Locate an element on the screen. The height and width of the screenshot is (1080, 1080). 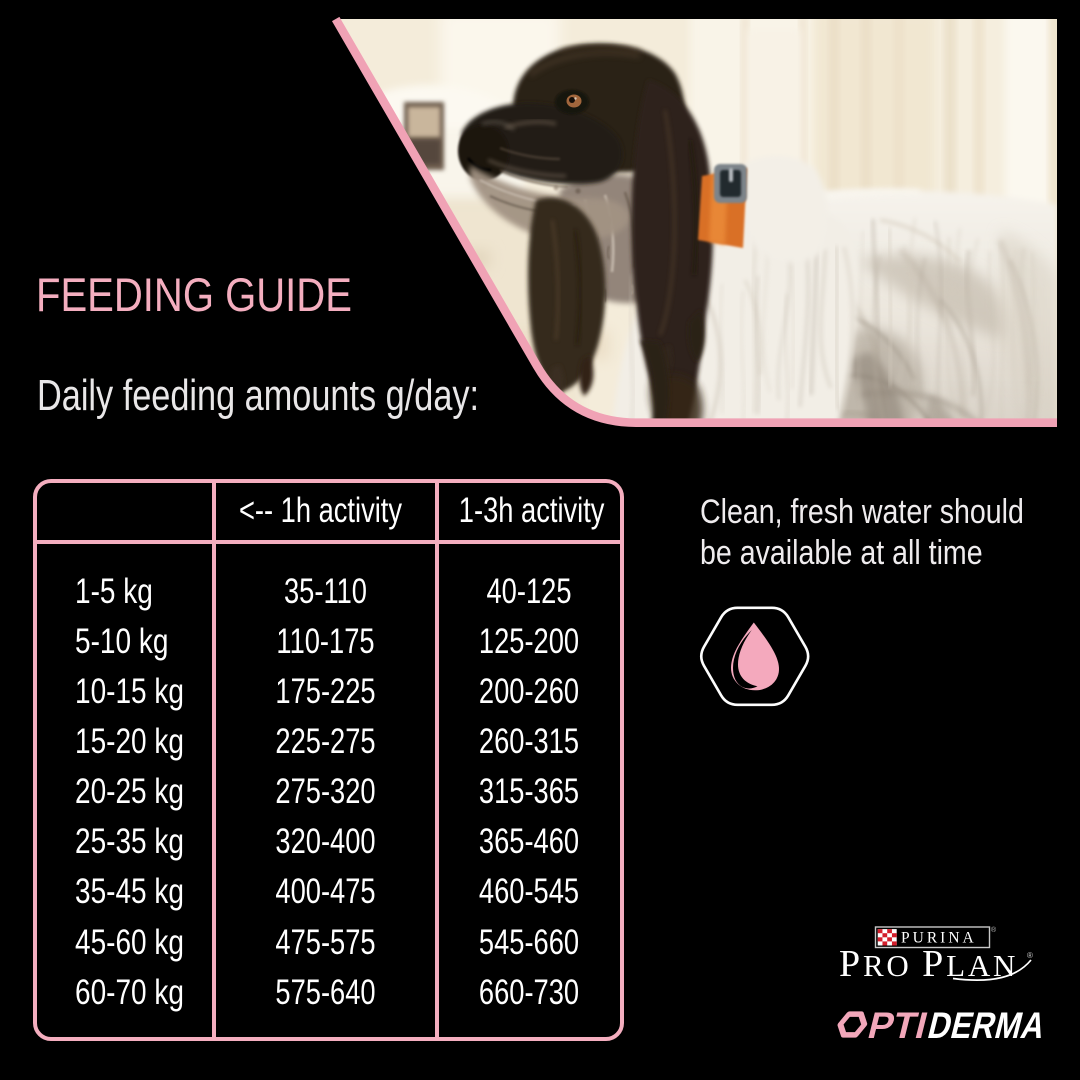
svg-text: DERMA is located at coordinates (987, 1026).